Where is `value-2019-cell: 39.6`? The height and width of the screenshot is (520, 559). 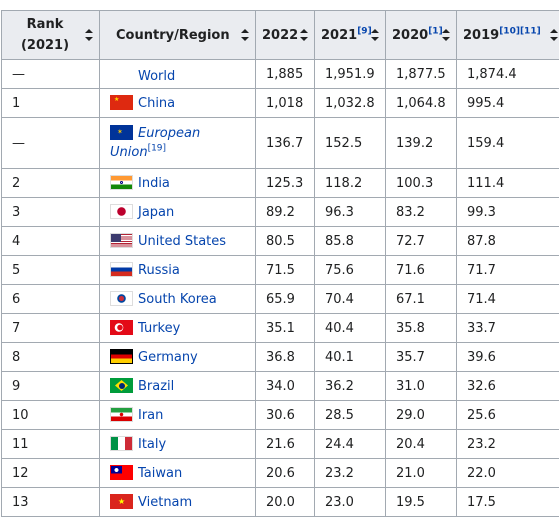
value-2019-cell: 39.6 is located at coordinates (507, 357).